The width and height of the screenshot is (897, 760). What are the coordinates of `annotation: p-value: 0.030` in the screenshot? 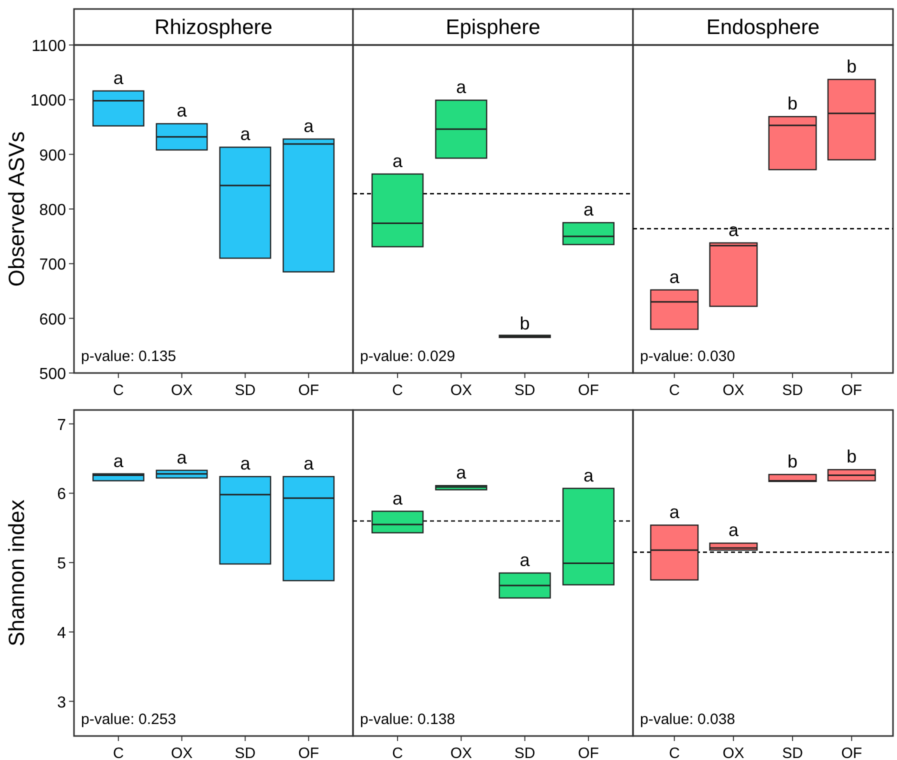 It's located at (688, 356).